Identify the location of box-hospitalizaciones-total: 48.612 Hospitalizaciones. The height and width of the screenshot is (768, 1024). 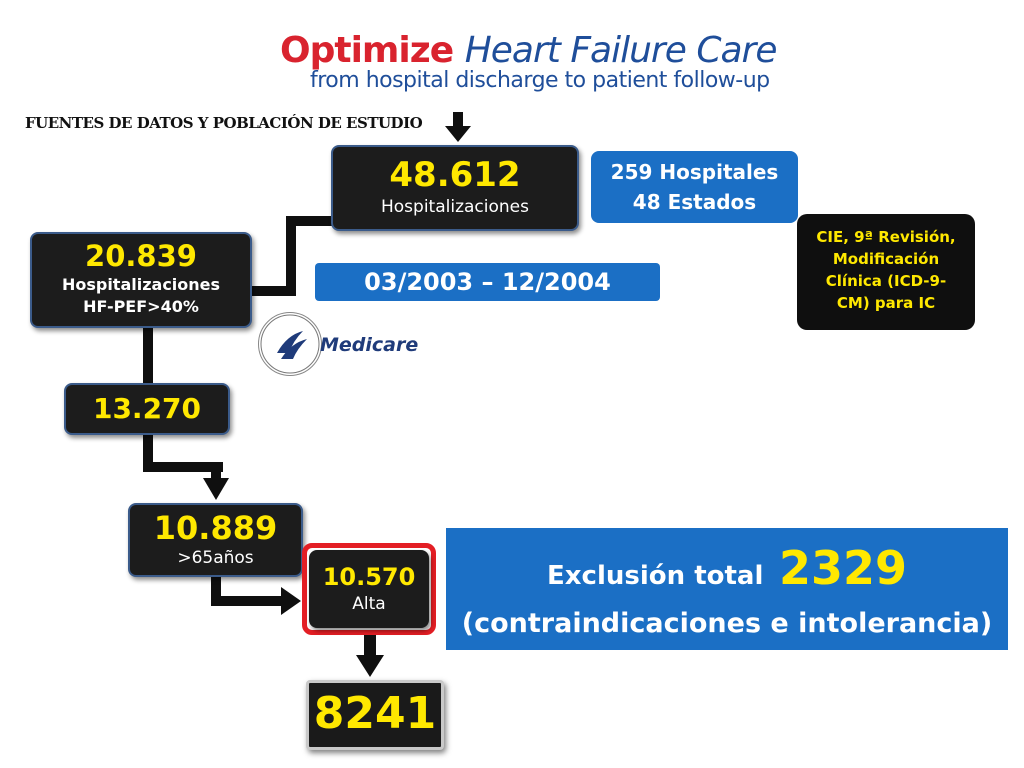
(455, 188).